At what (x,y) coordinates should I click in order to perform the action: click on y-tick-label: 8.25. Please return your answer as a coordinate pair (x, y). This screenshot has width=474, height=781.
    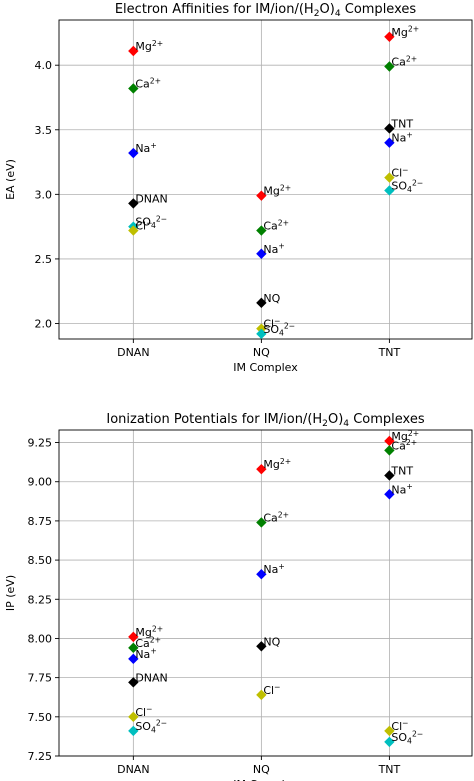
    Looking at the image, I should click on (40, 599).